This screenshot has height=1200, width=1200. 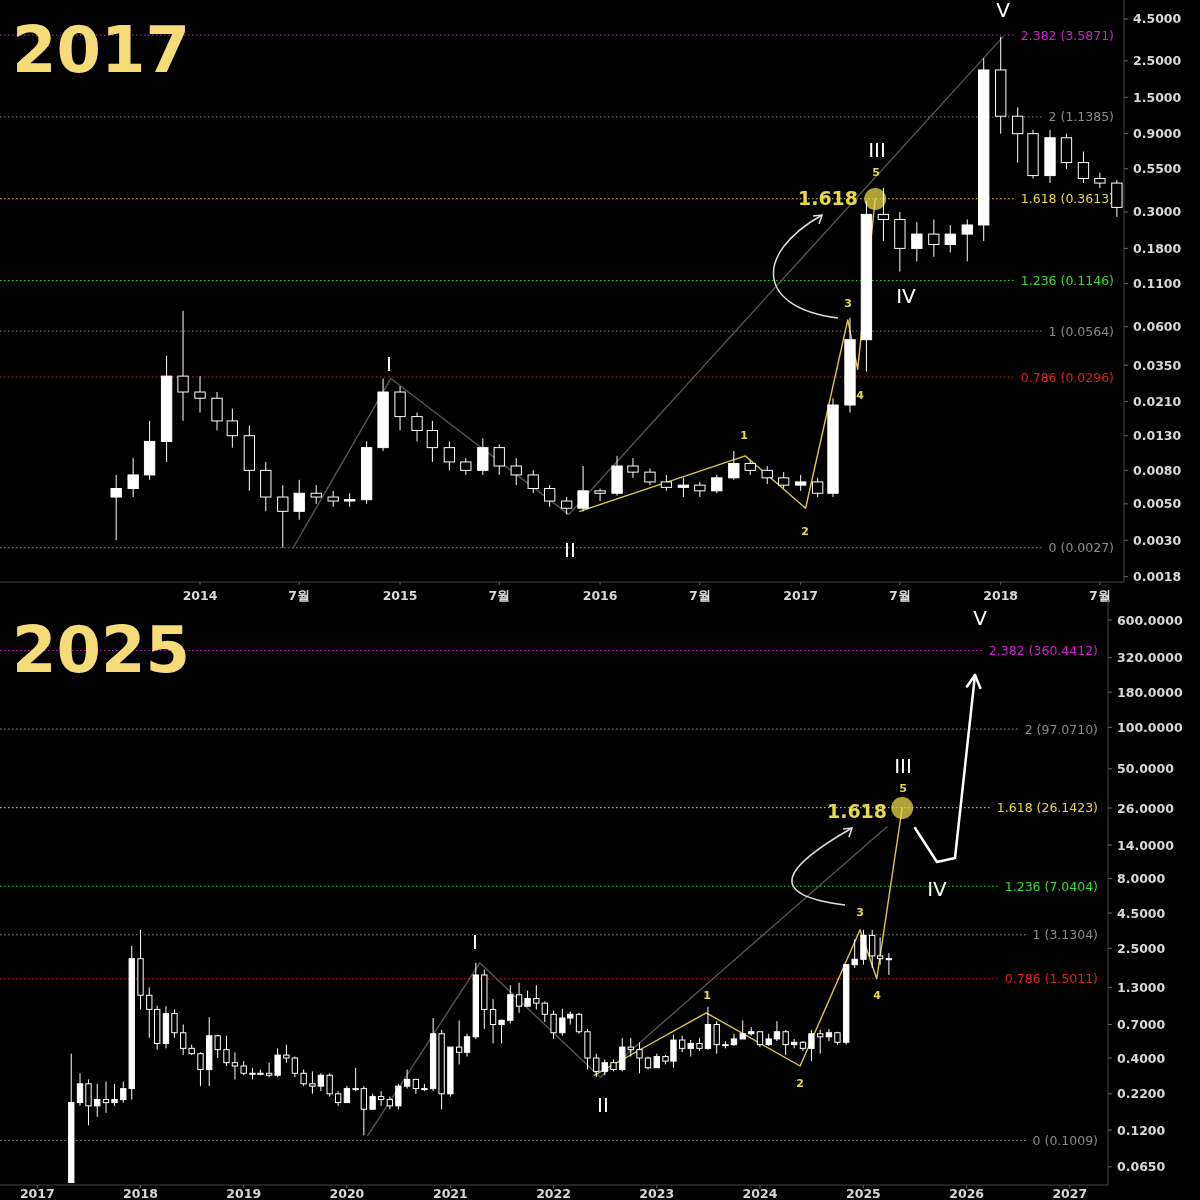 I want to click on ref-line-label: 2 (1.1385), so click(x=1081, y=117).